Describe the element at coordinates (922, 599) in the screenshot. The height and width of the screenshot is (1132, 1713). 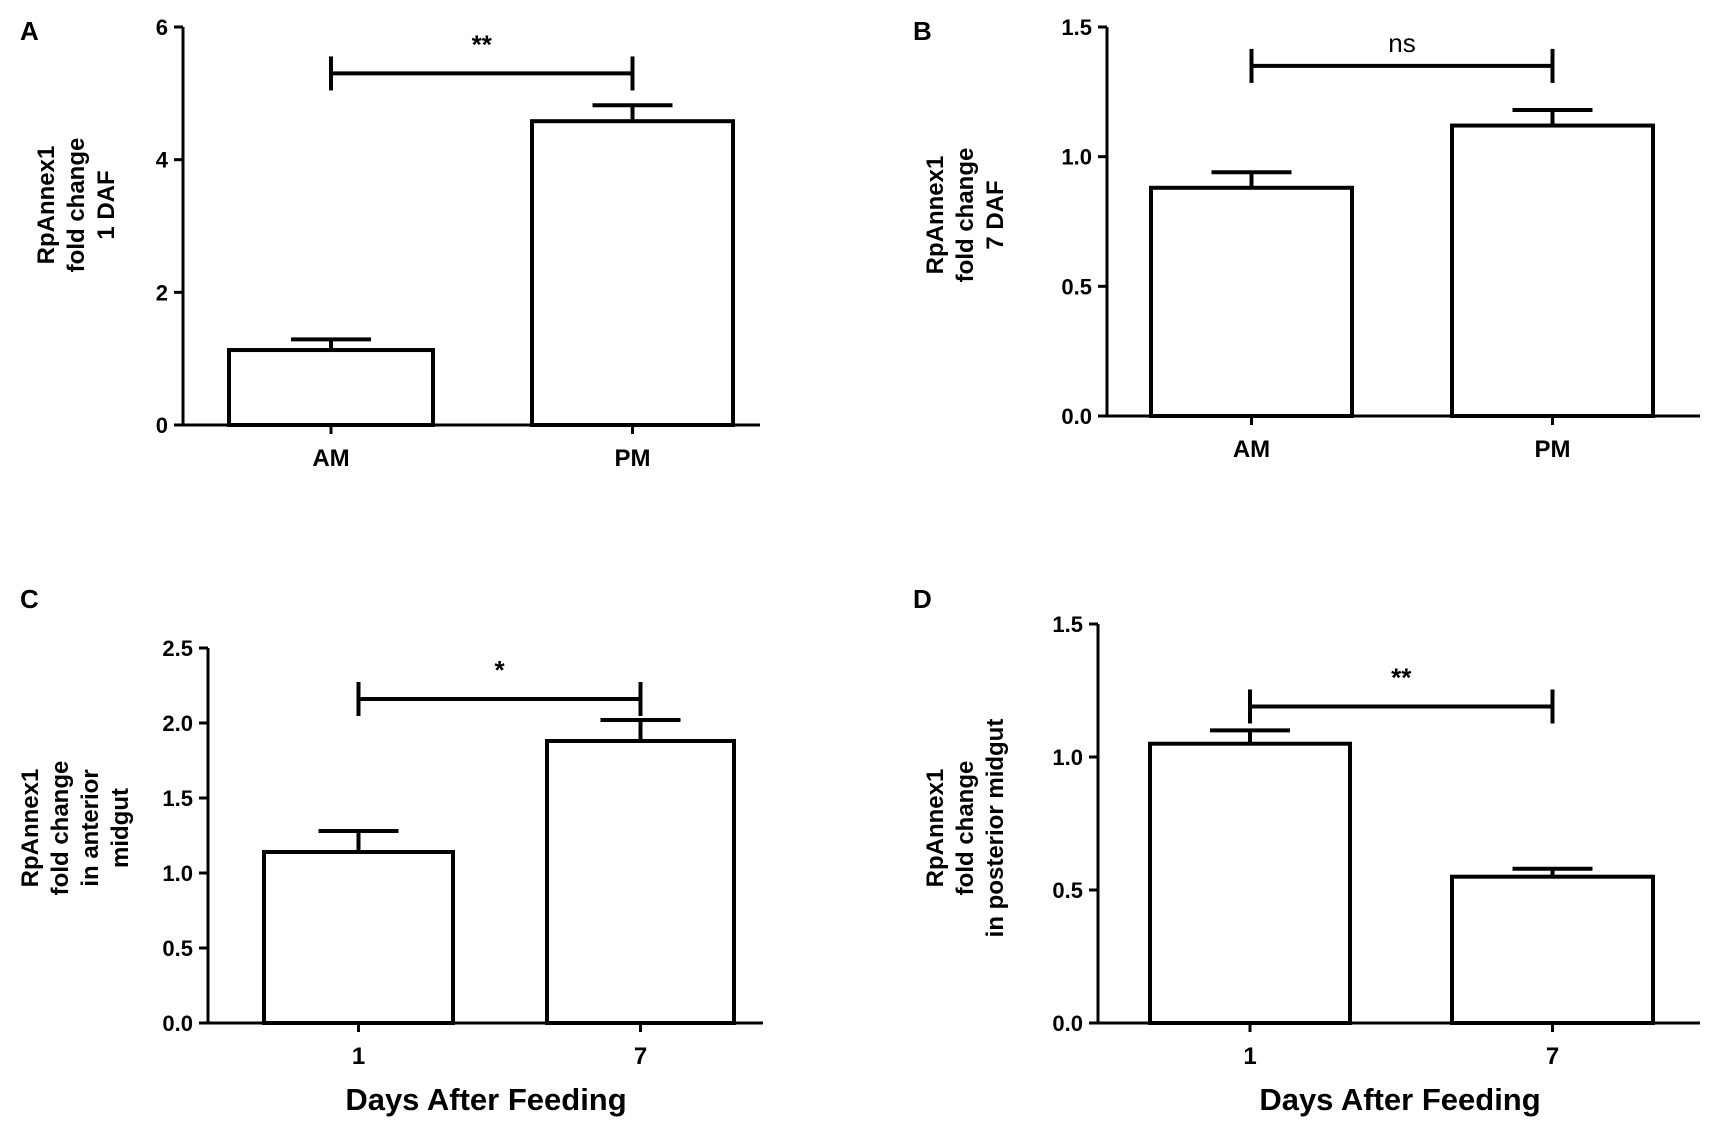
I see `panel-letter: D` at that location.